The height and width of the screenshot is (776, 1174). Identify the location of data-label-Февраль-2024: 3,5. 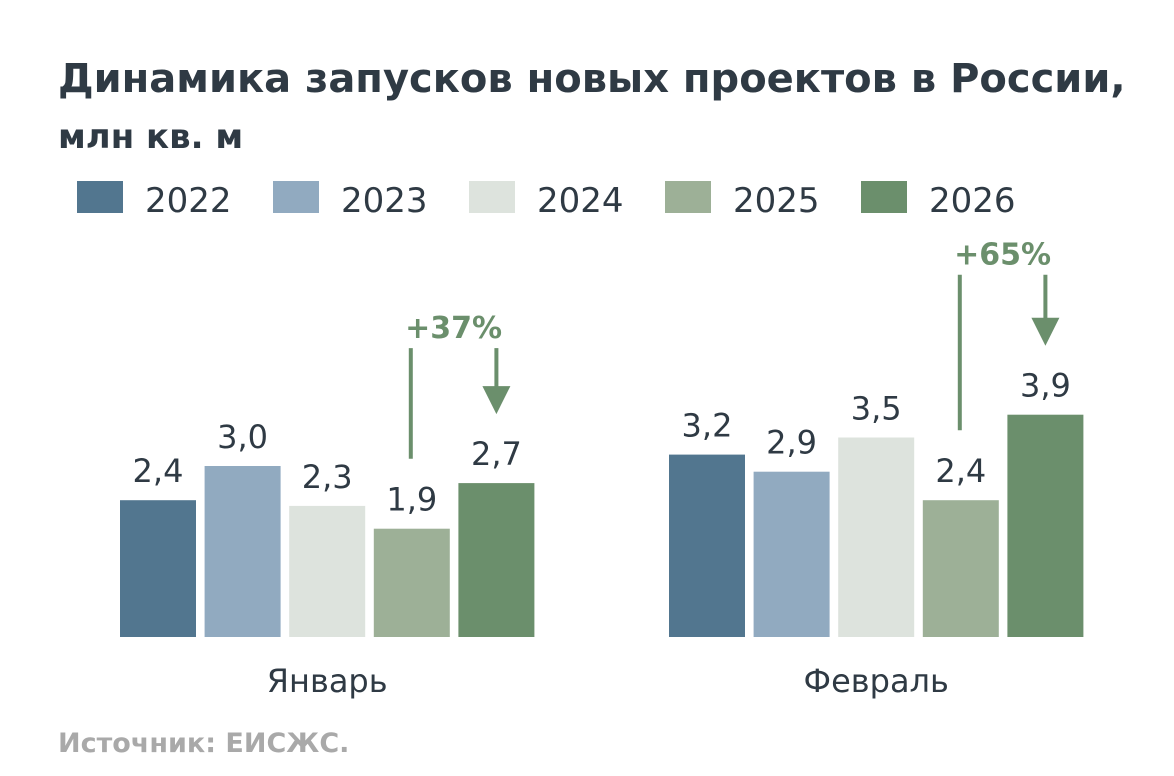
(876, 409).